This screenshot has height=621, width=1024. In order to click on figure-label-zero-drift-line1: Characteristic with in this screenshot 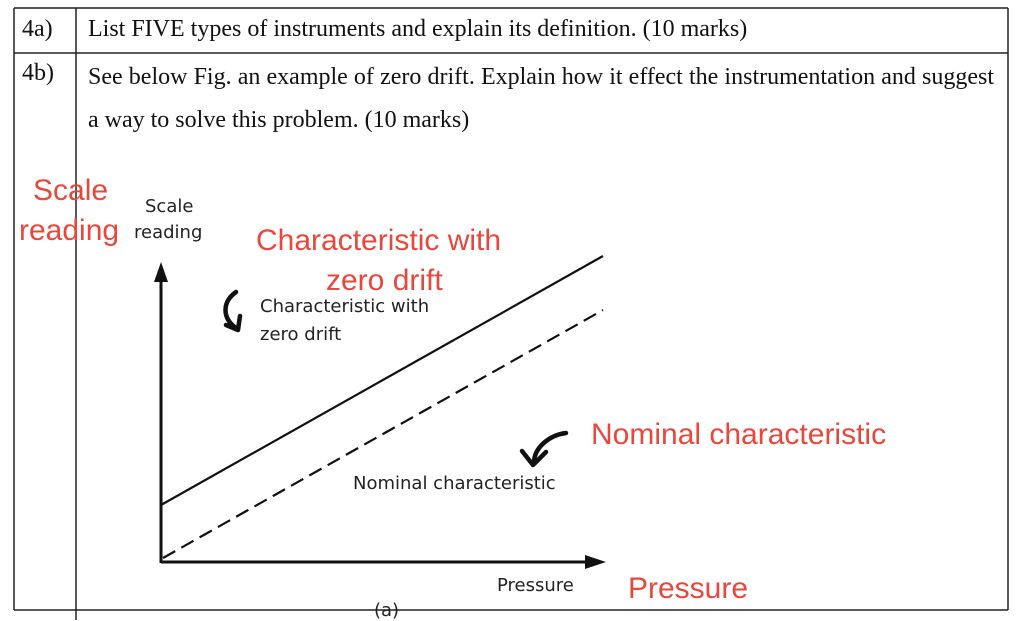, I will do `click(345, 306)`.